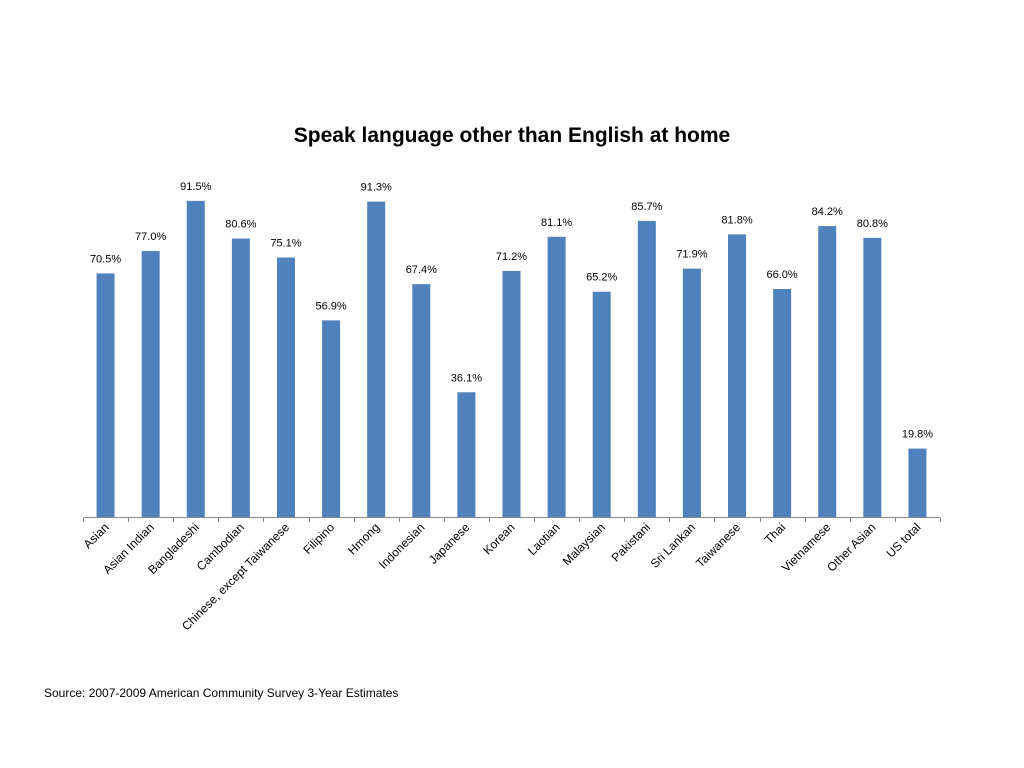 The height and width of the screenshot is (768, 1024). Describe the element at coordinates (449, 543) in the screenshot. I see `x-tick-label: Japanese` at that location.